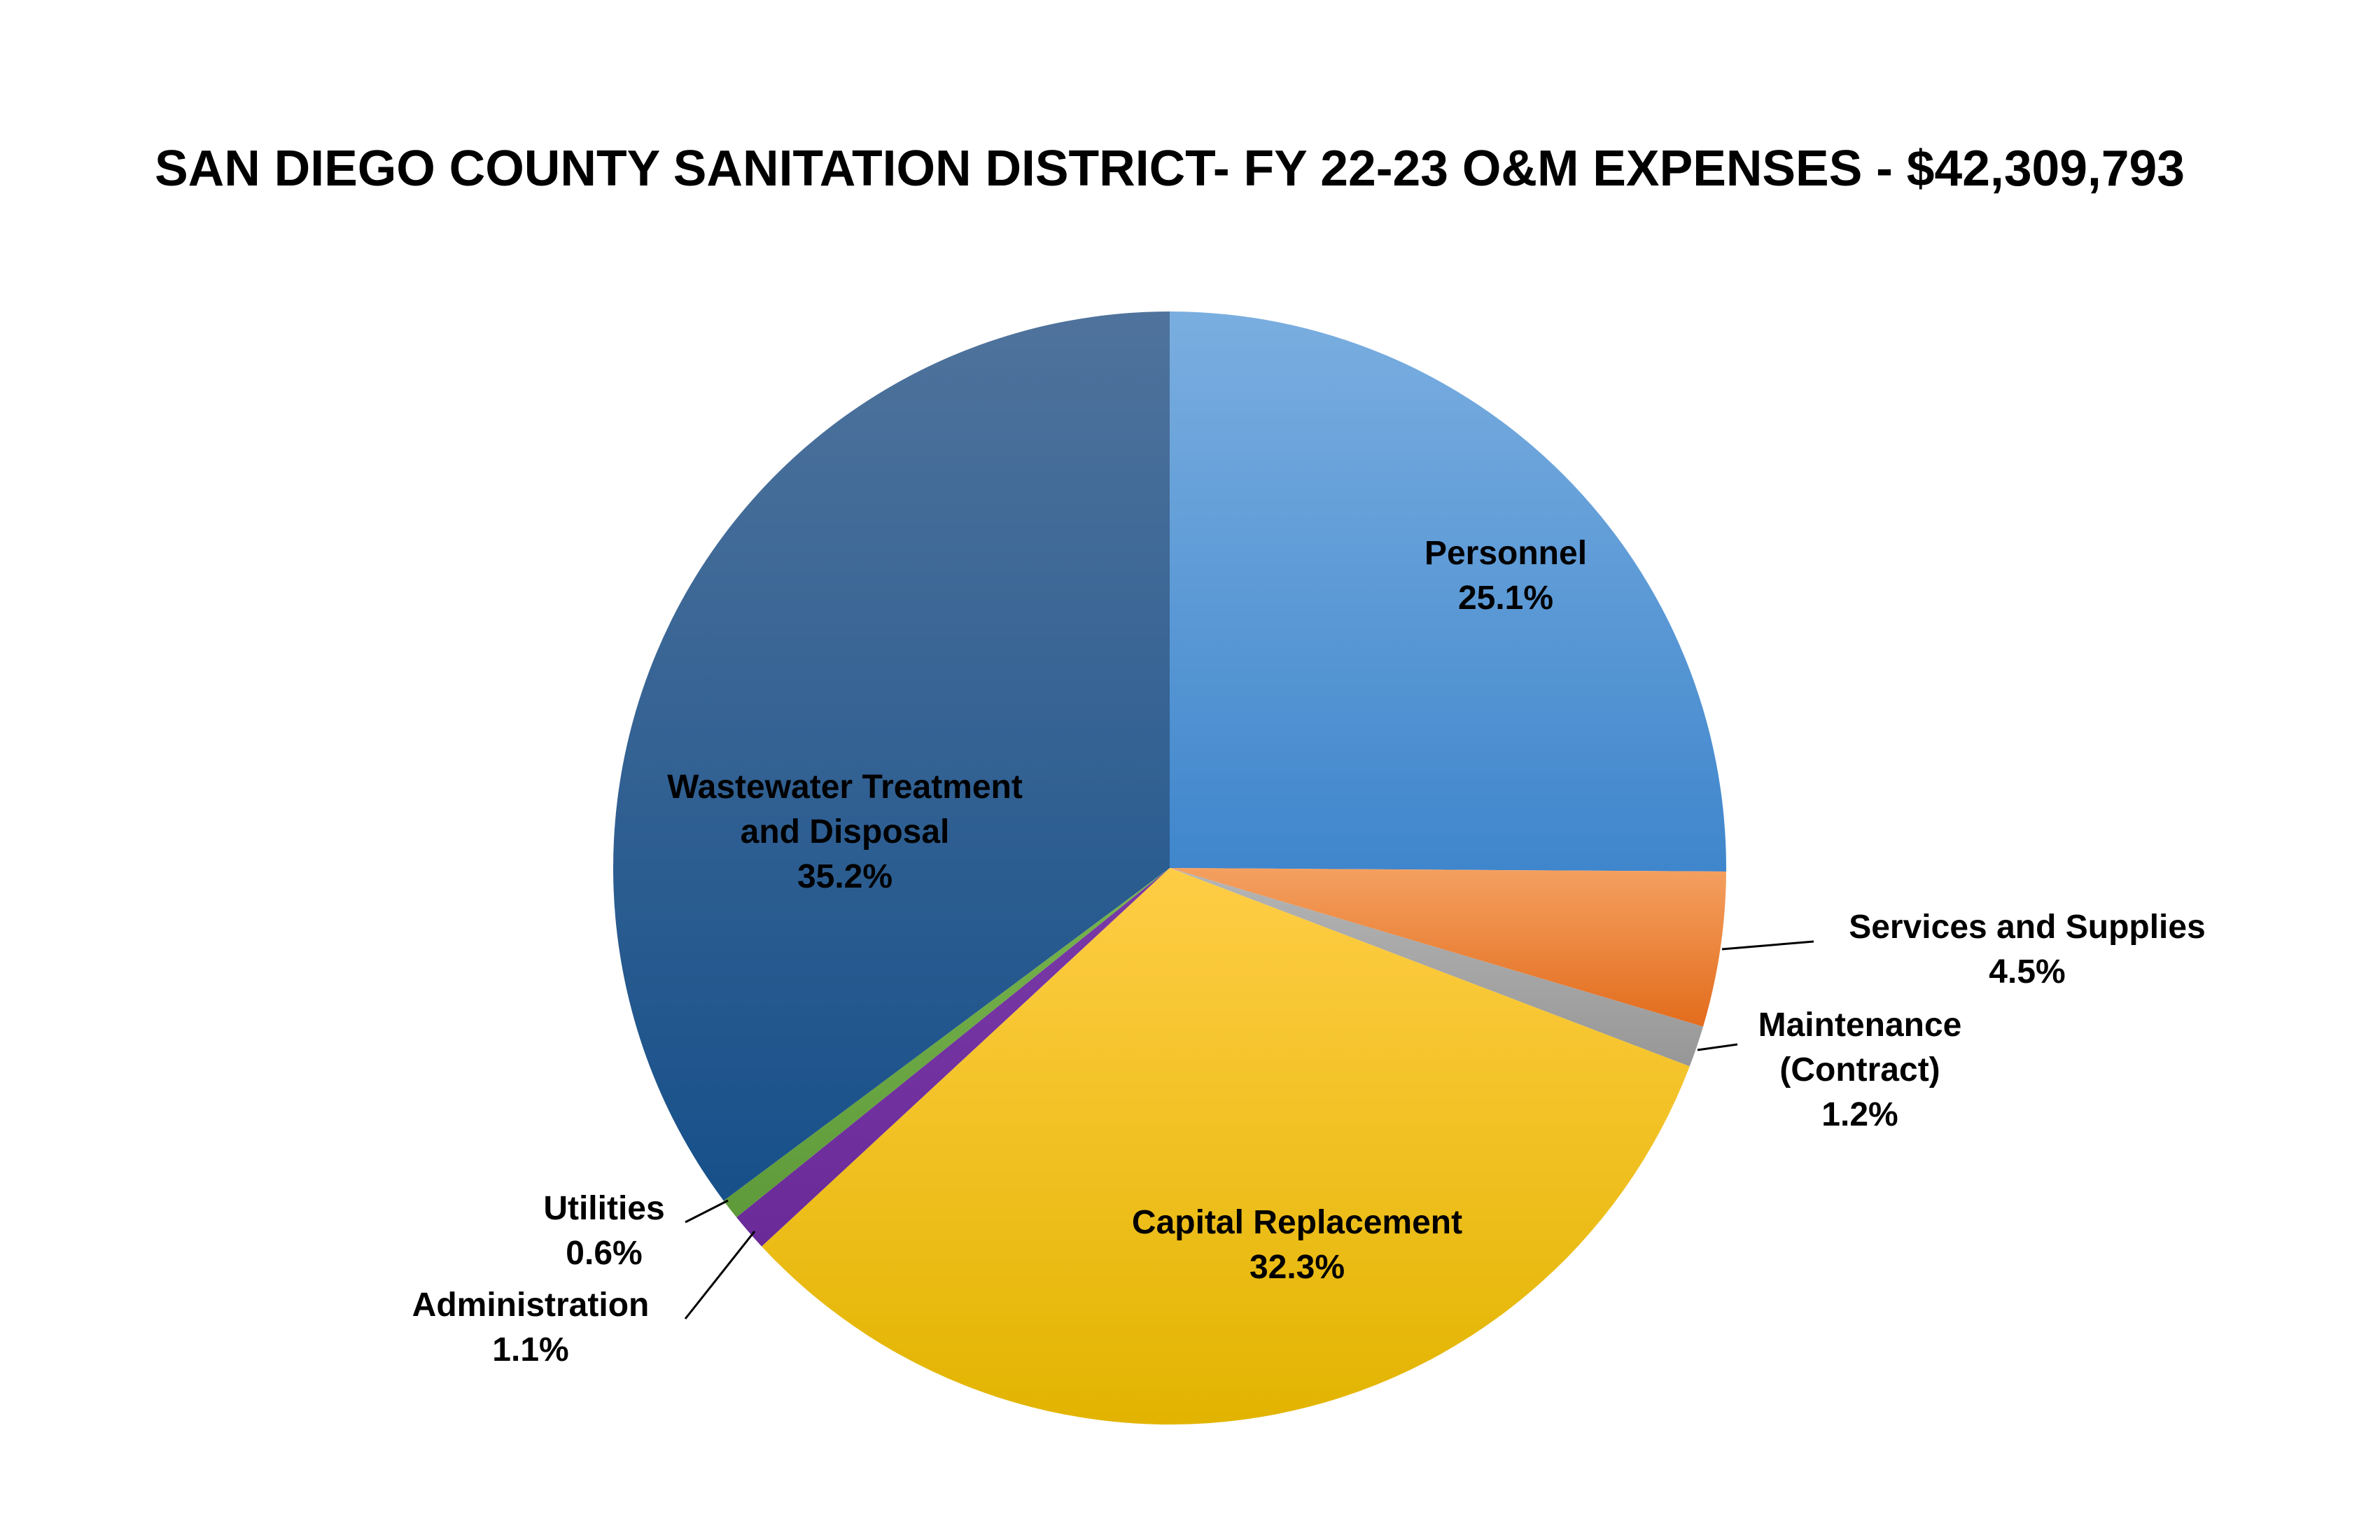 This screenshot has width=2380, height=1540. I want to click on data-label-wastewater-treatment-and-disposal: Wastewater Treatment and Disposal 35.2%, so click(845, 832).